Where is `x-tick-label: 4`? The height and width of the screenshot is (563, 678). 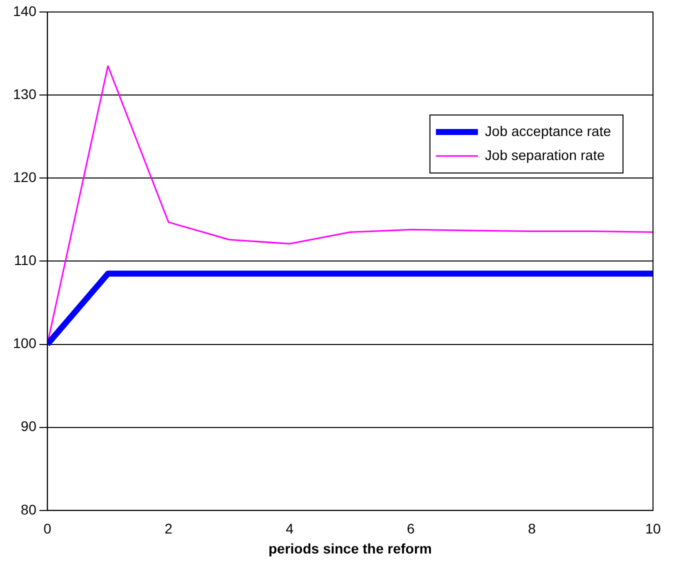
x-tick-label: 4 is located at coordinates (290, 528).